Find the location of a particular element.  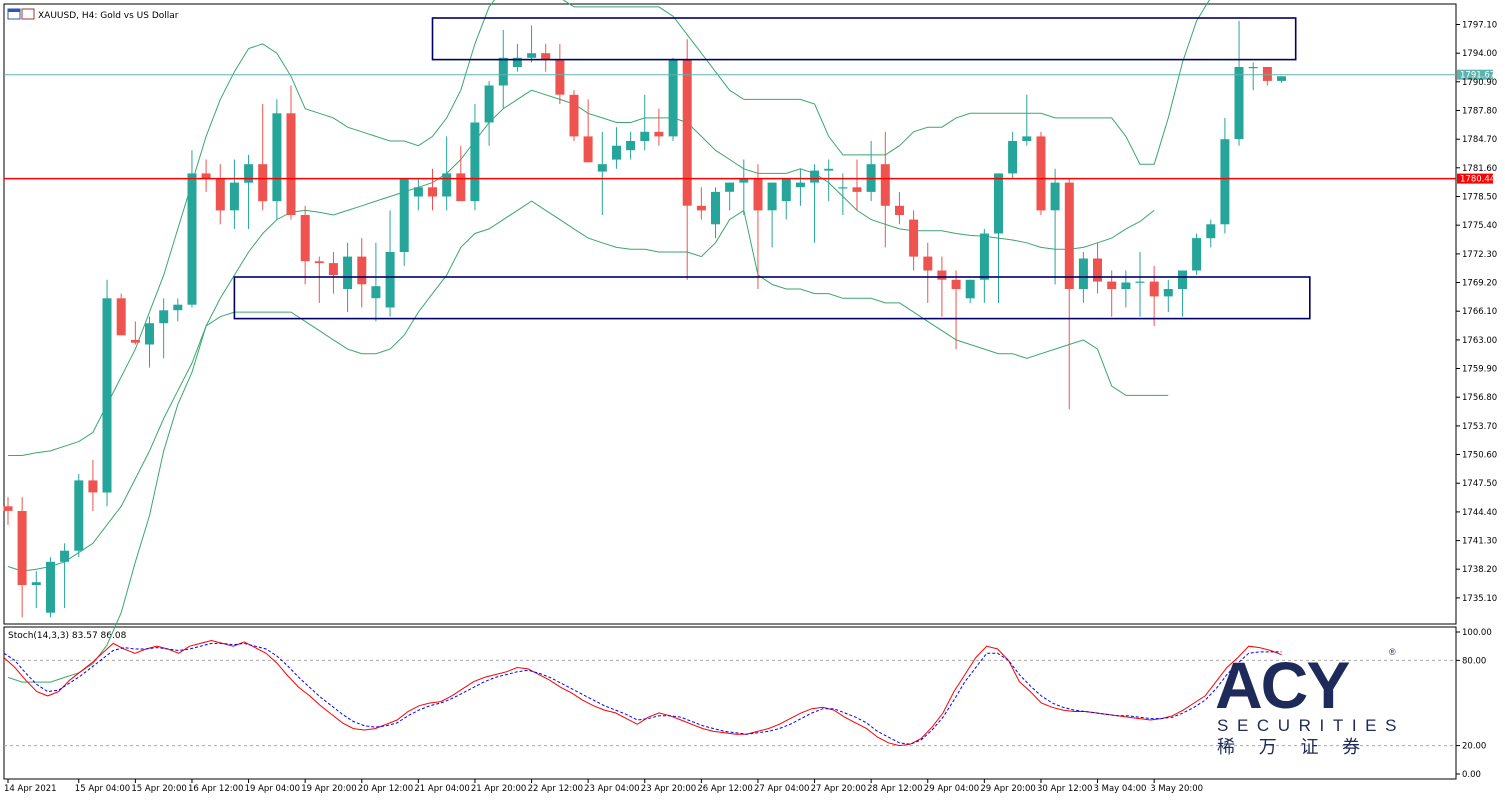

y-tick-label: 1747.50 is located at coordinates (1479, 484).